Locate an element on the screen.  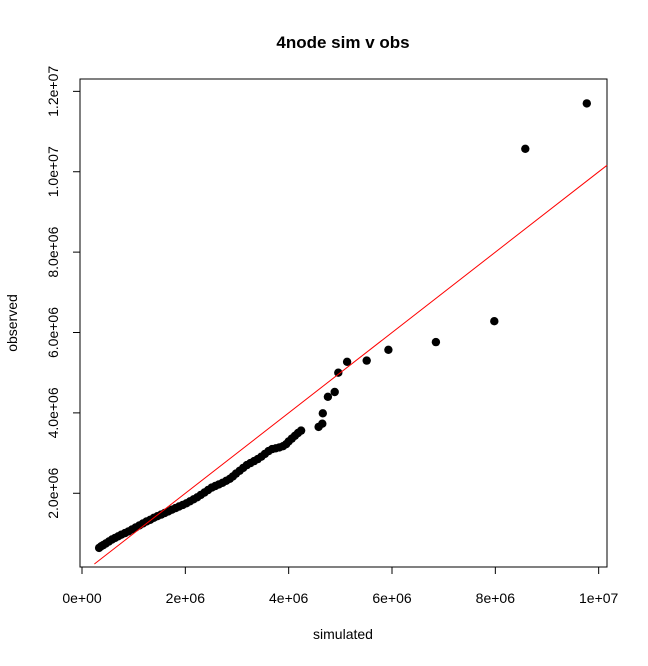
y-tick-label: 1.0e+07 is located at coordinates (53, 171).